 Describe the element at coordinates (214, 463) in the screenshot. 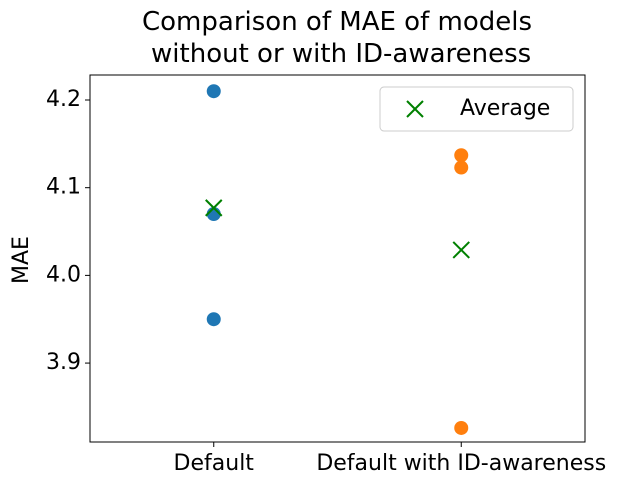

I see `x-tick-label: Default` at that location.